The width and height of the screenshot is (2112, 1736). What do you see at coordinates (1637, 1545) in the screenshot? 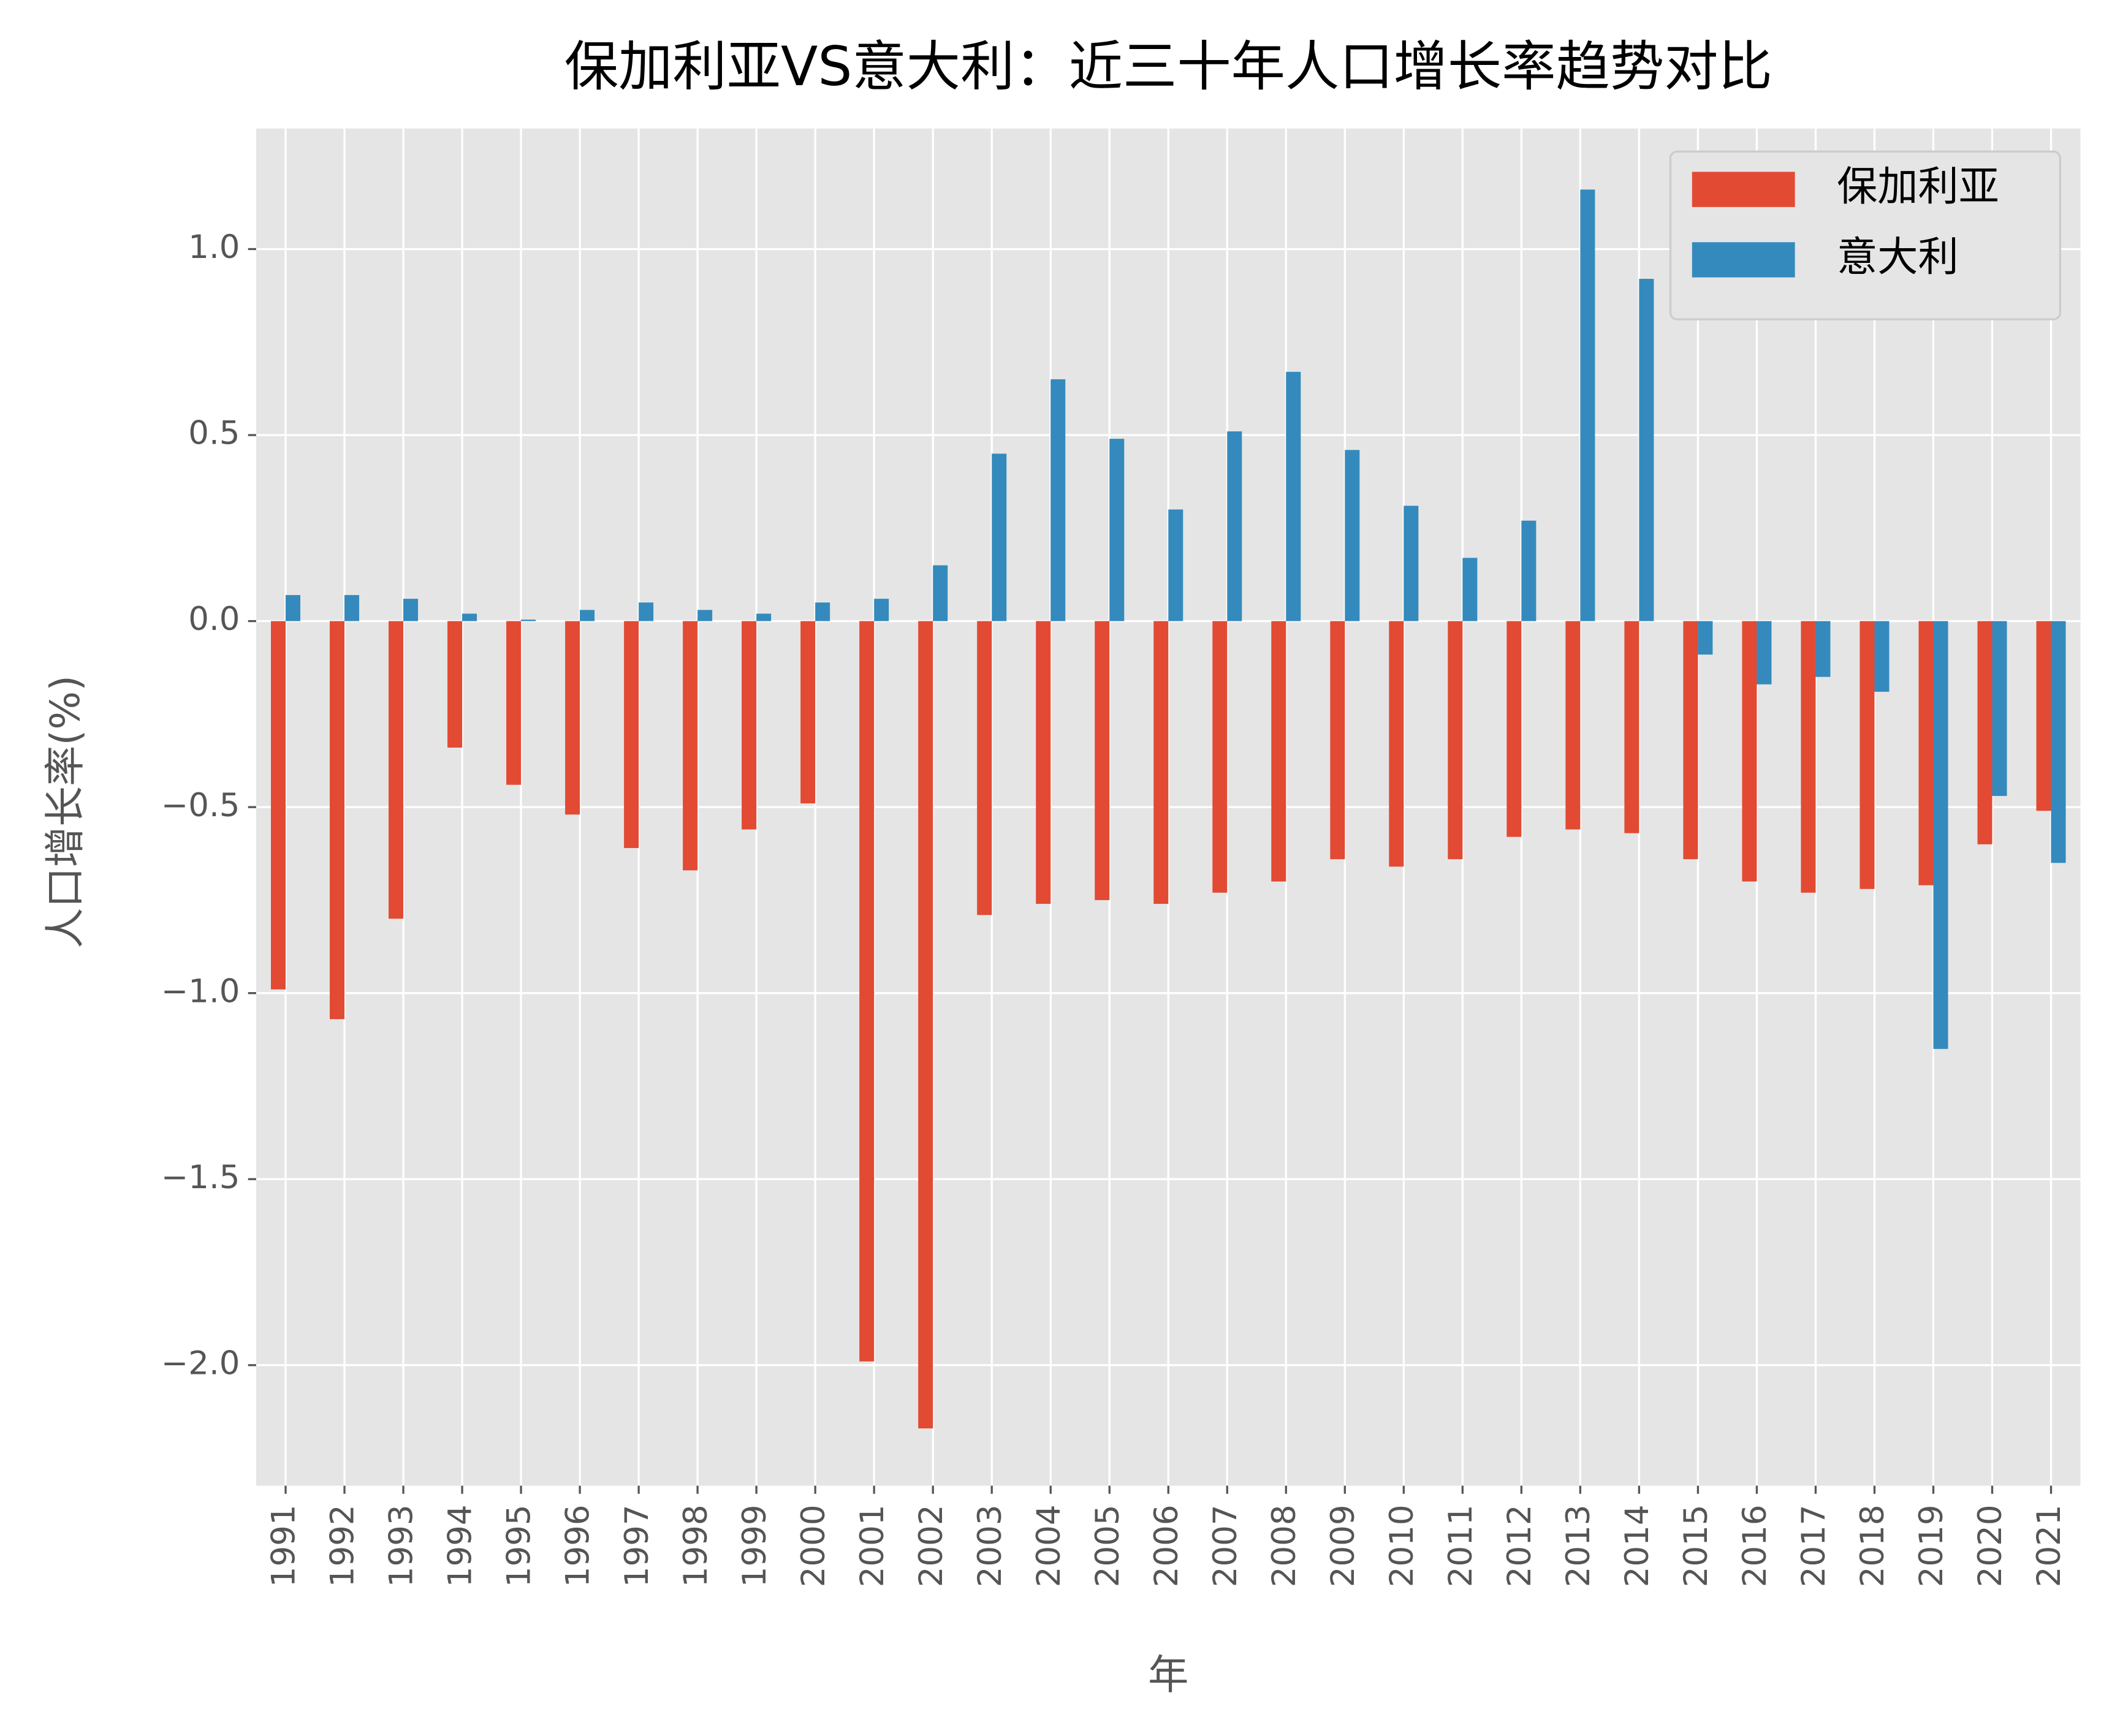
I see `x-tick-label: 2014` at bounding box center [1637, 1545].